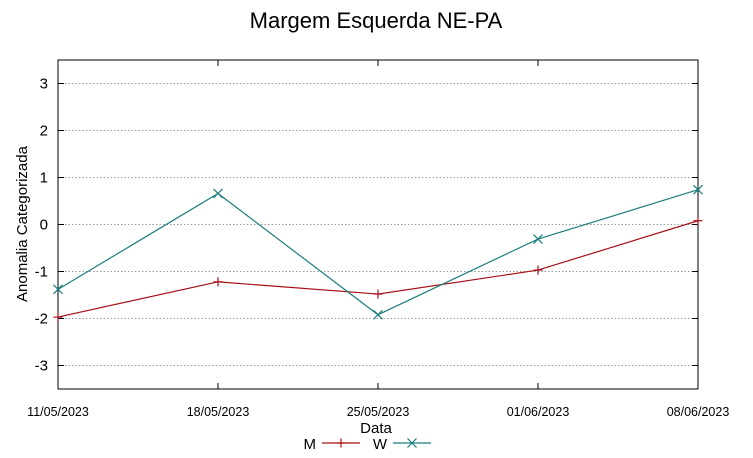 Image resolution: width=753 pixels, height=458 pixels. Describe the element at coordinates (412, 443) in the screenshot. I see `legend-marker-W` at that location.